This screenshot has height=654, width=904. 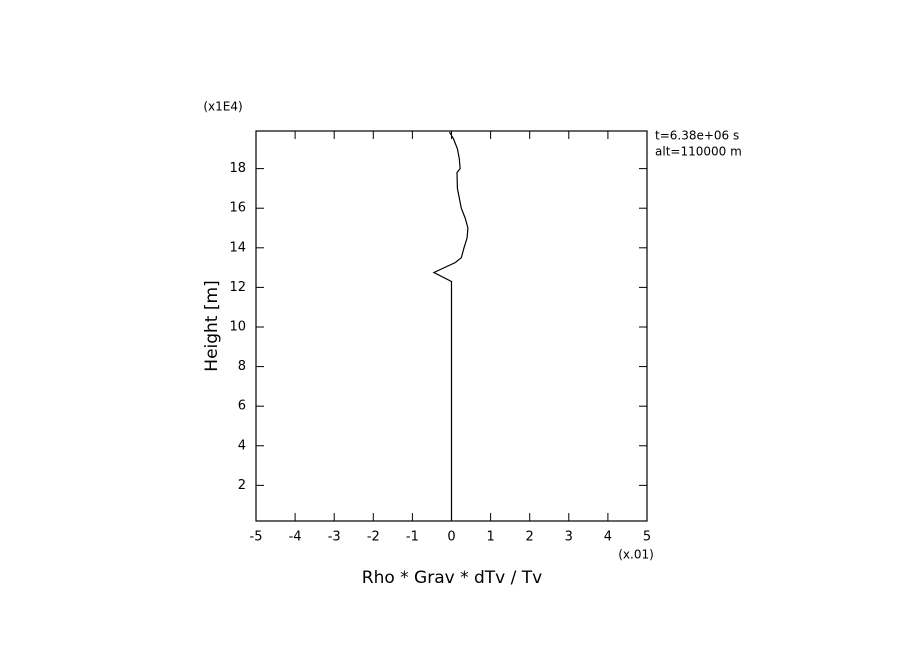 What do you see at coordinates (647, 537) in the screenshot?
I see `x-tick-label: 5` at bounding box center [647, 537].